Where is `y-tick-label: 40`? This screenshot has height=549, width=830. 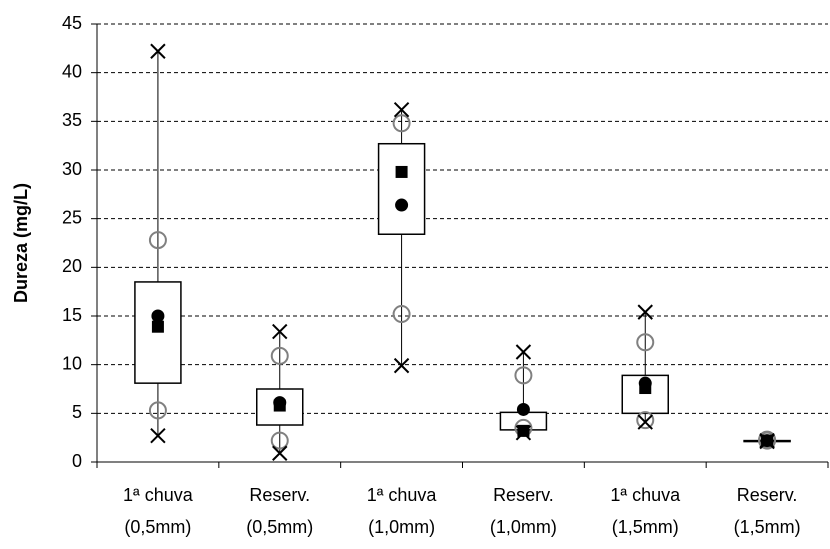 y-tick-label: 40 is located at coordinates (72, 71).